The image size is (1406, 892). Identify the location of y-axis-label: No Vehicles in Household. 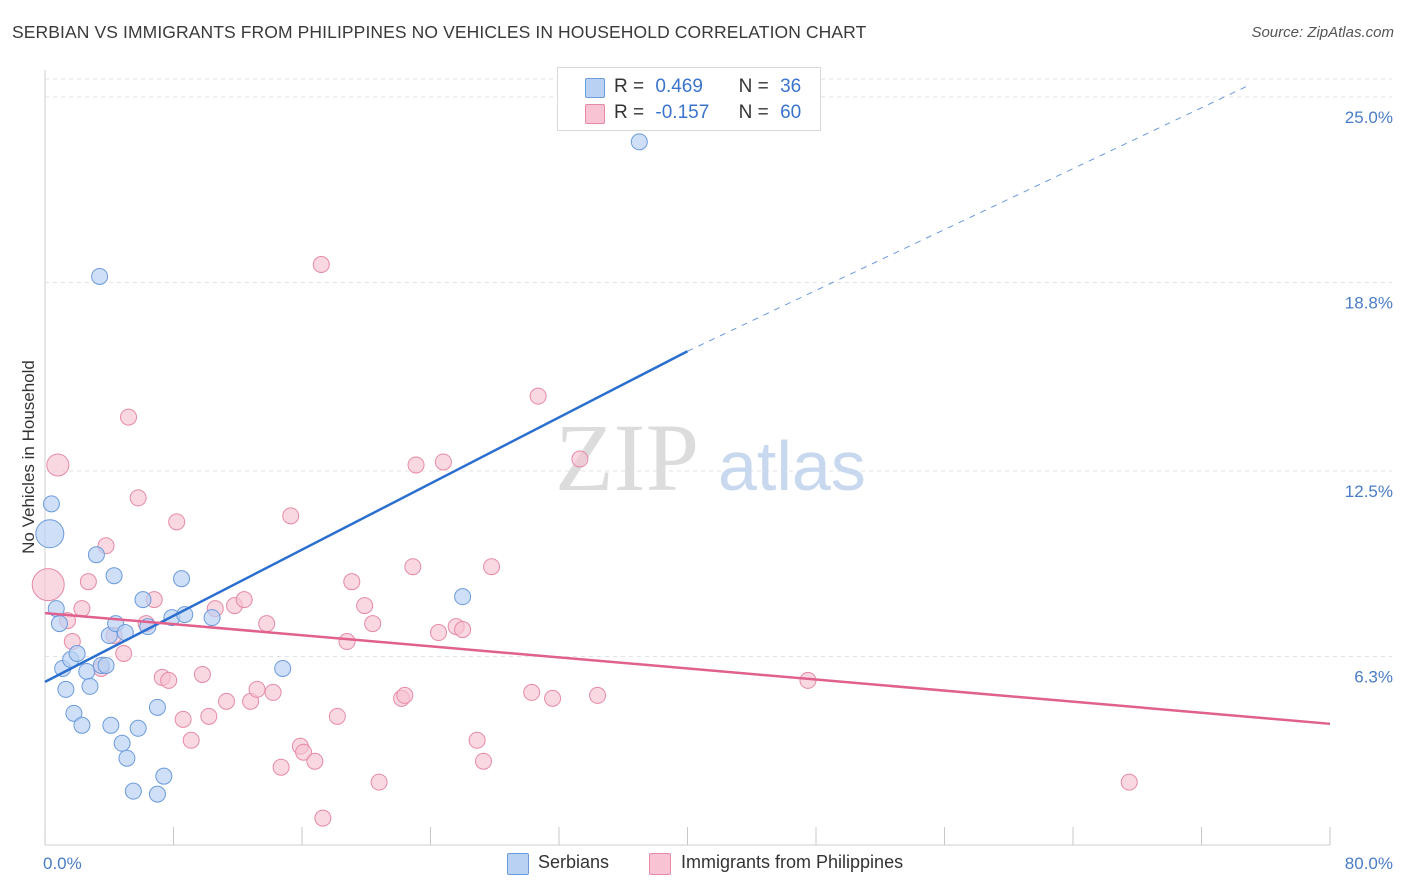
(28, 457).